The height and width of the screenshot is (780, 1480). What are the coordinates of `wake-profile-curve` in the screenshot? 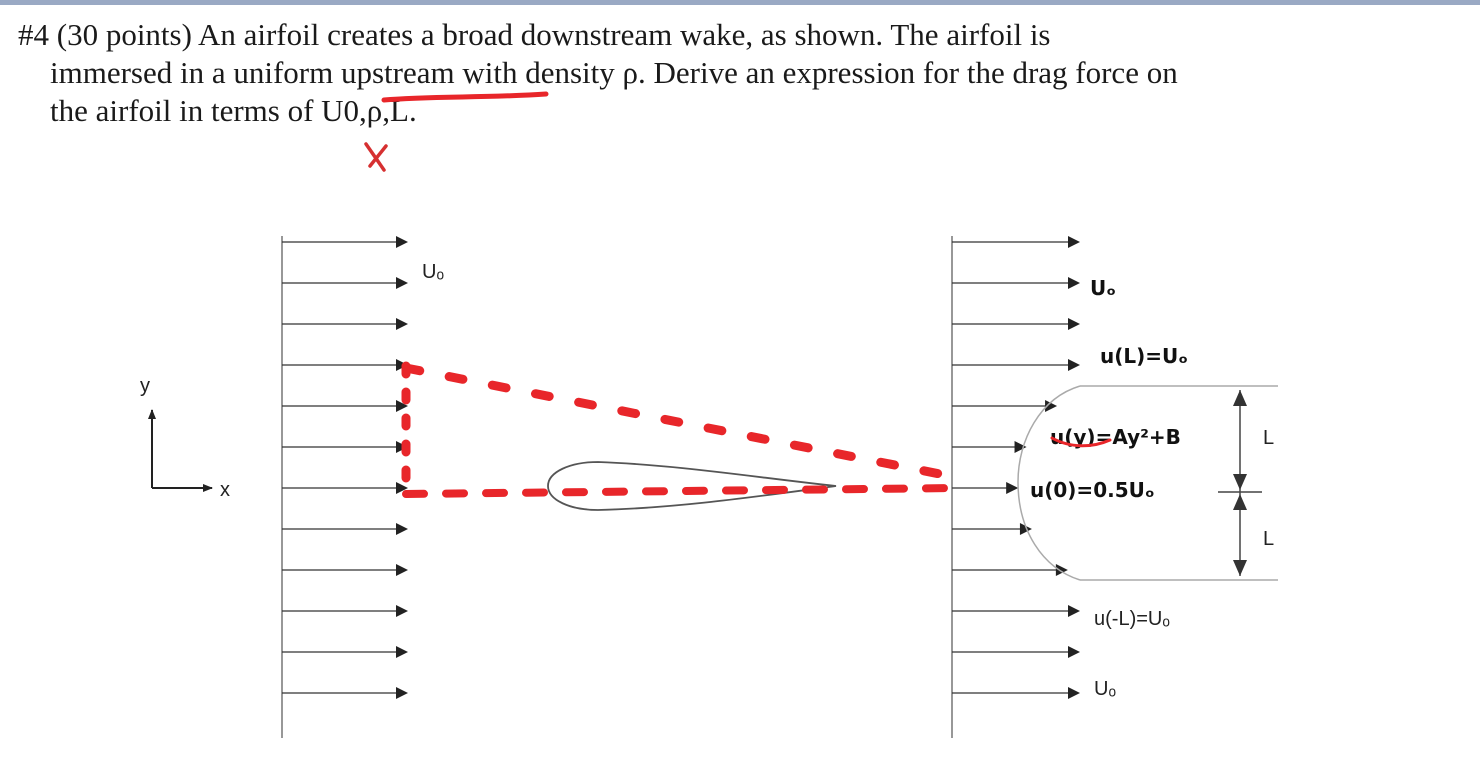 It's located at (1049, 483).